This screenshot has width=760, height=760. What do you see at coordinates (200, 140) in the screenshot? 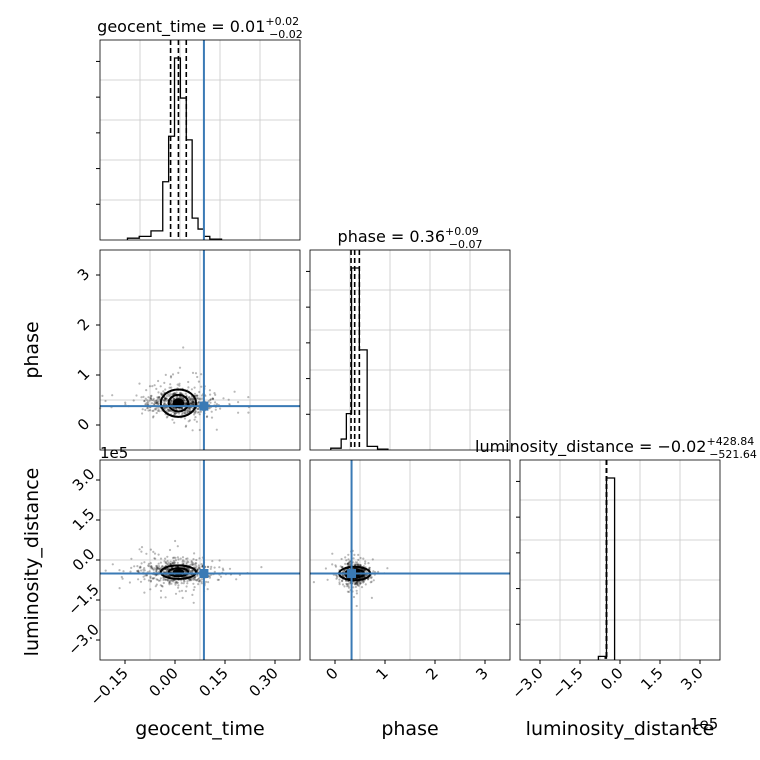
I see `axes-frame` at bounding box center [200, 140].